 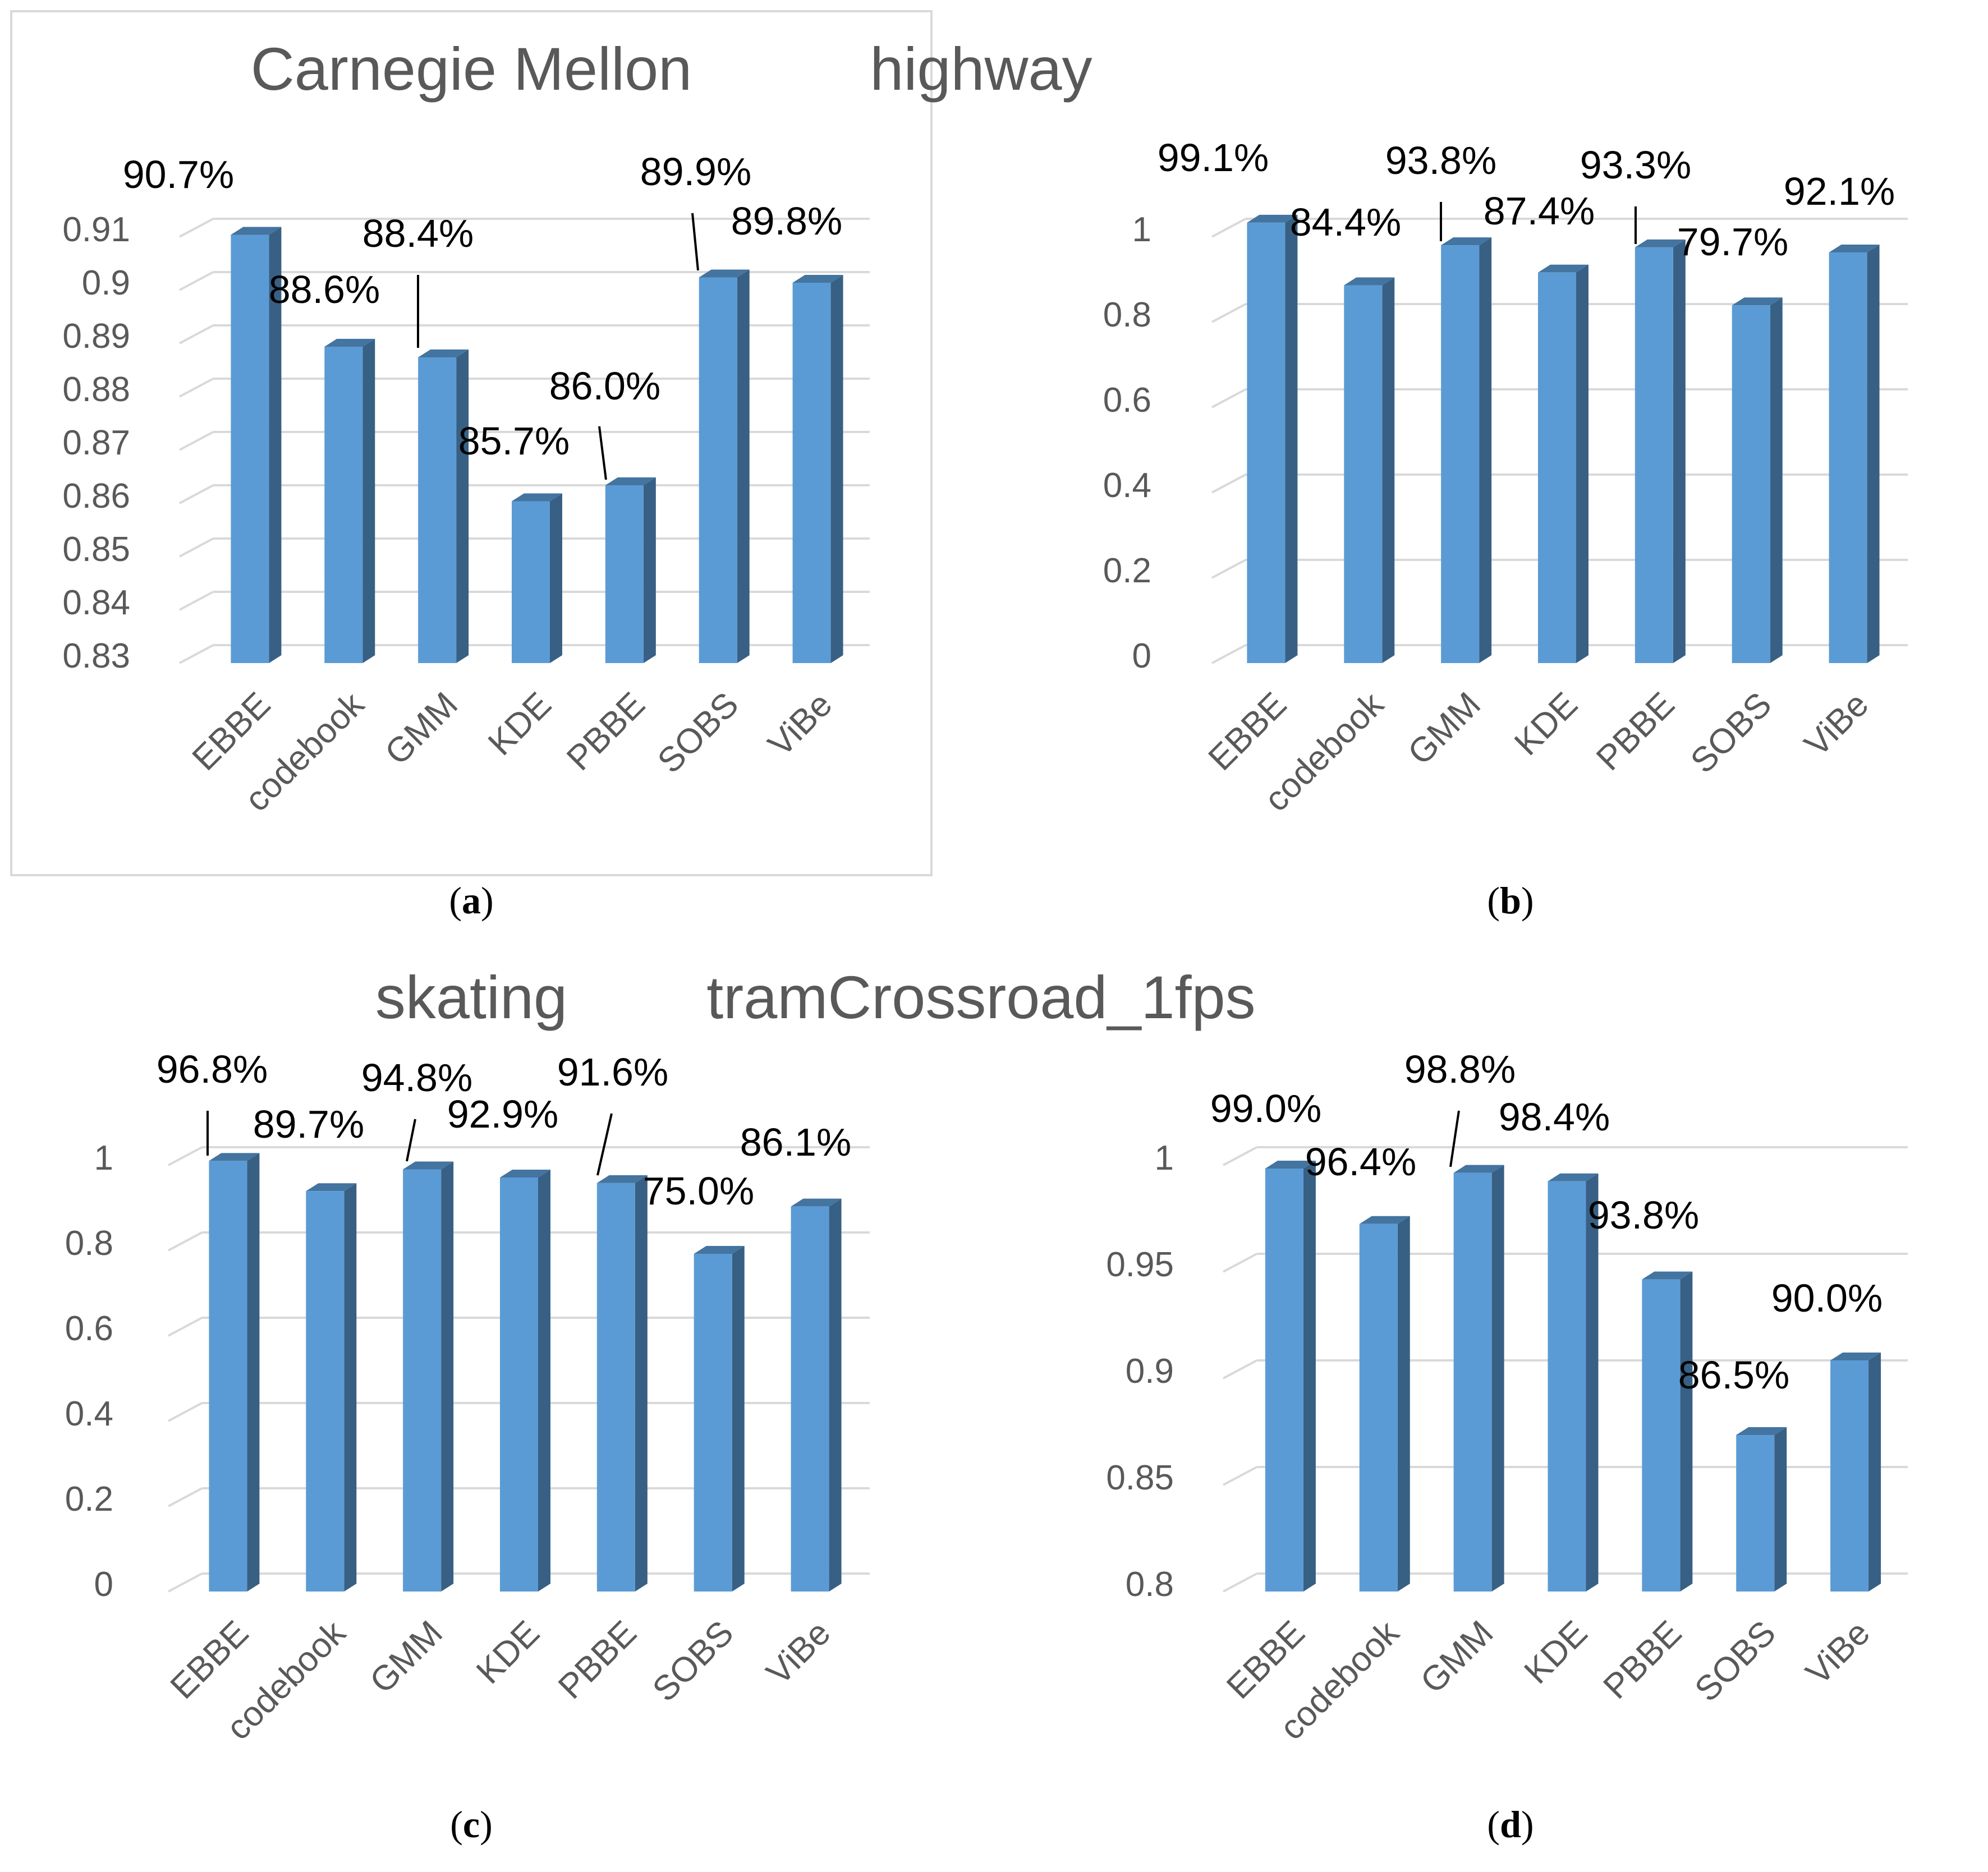 I want to click on y-tick-label: 0.85, so click(x=96, y=549).